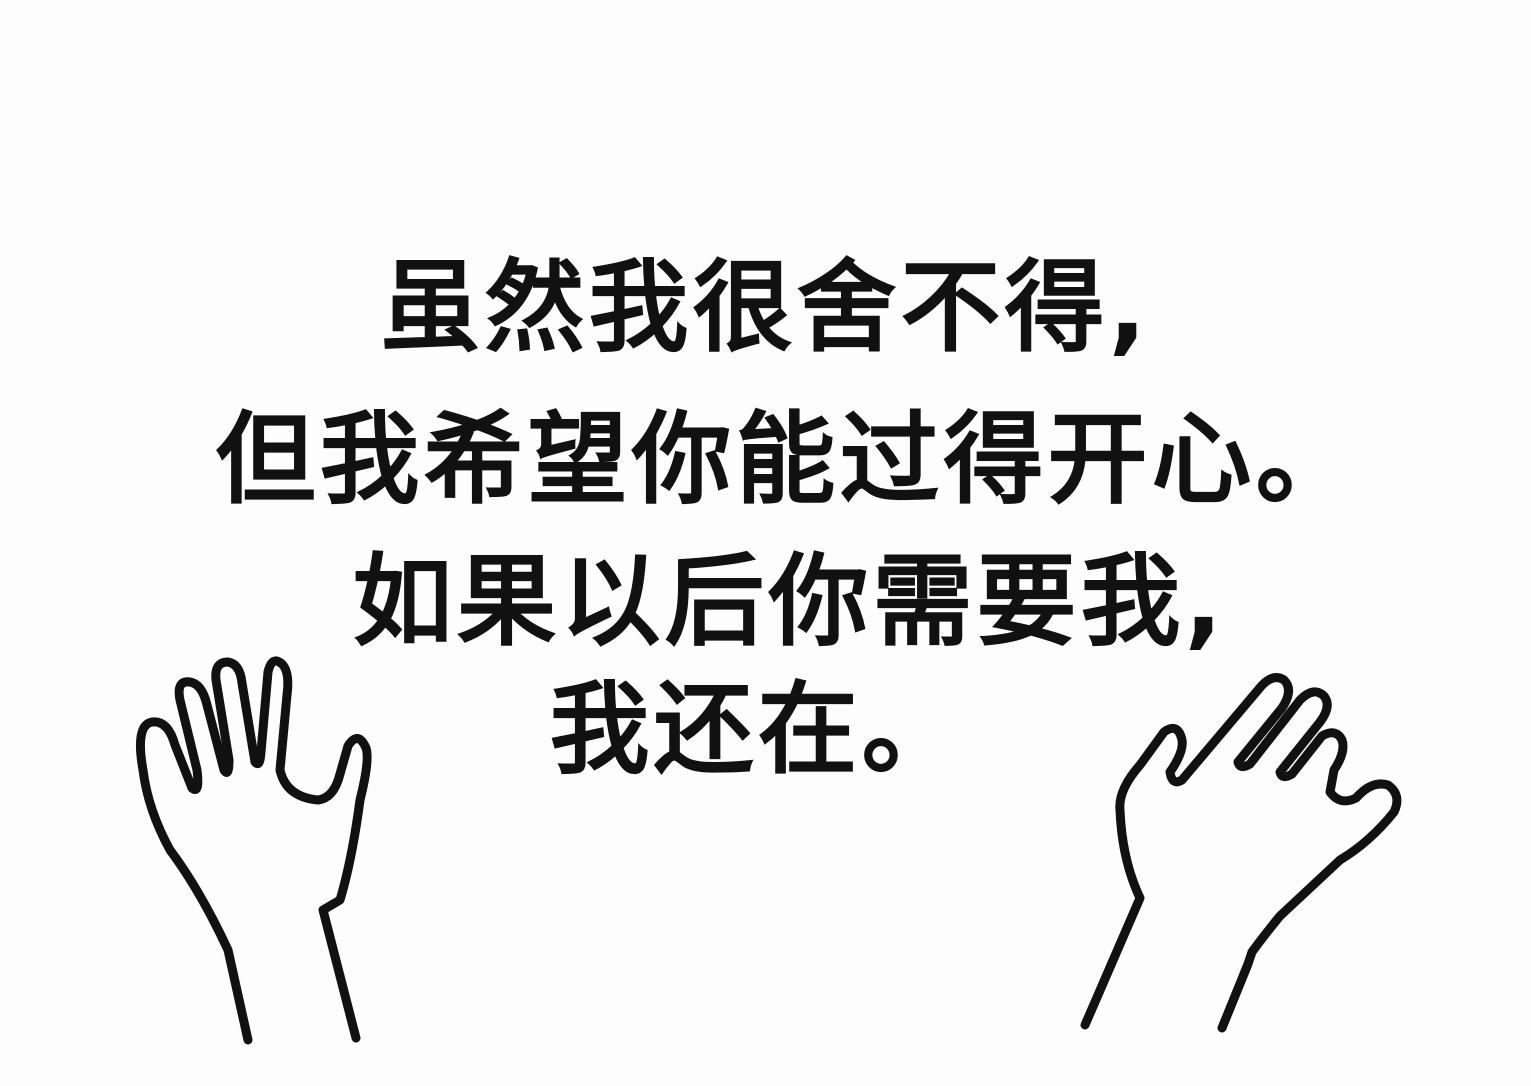  Describe the element at coordinates (765, 307) in the screenshot. I see `message-line-1: 虽然我很舍不得,` at that location.